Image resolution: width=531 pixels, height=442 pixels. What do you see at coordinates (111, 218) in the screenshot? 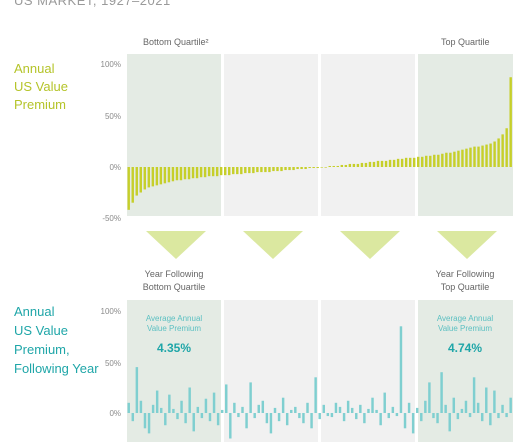
I see `y-tick-label: -50%` at bounding box center [111, 218].